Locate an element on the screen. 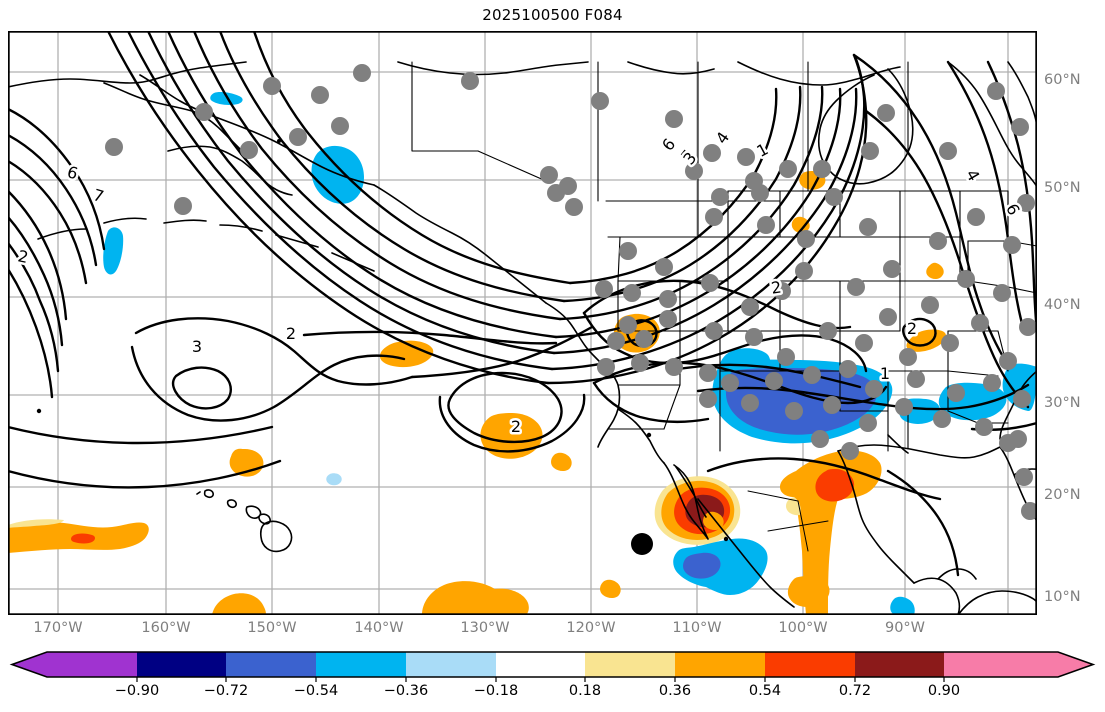  coastline-mexico-west is located at coordinates (746, 553).